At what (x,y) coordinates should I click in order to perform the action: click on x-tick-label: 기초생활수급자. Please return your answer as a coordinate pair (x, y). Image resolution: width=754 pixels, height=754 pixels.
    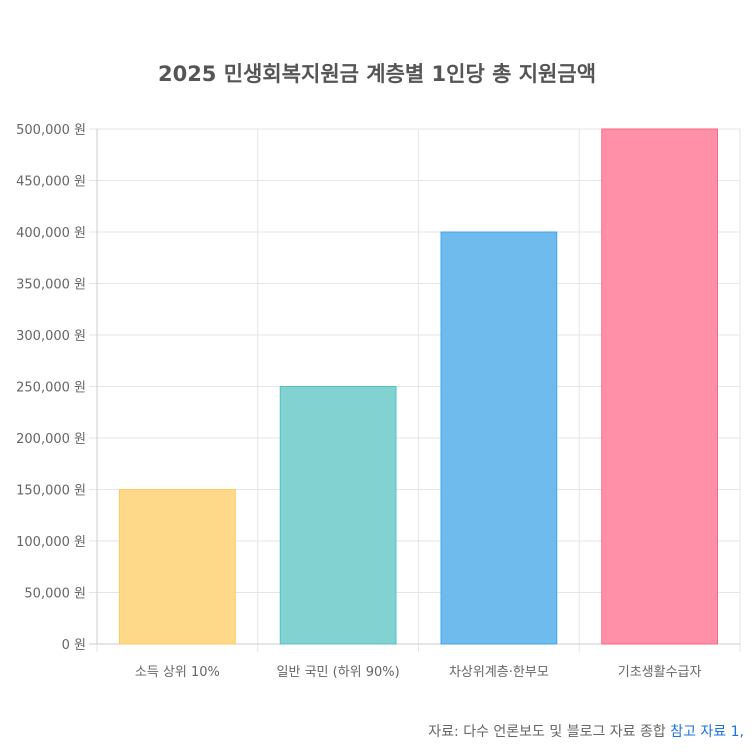
    Looking at the image, I should click on (660, 672).